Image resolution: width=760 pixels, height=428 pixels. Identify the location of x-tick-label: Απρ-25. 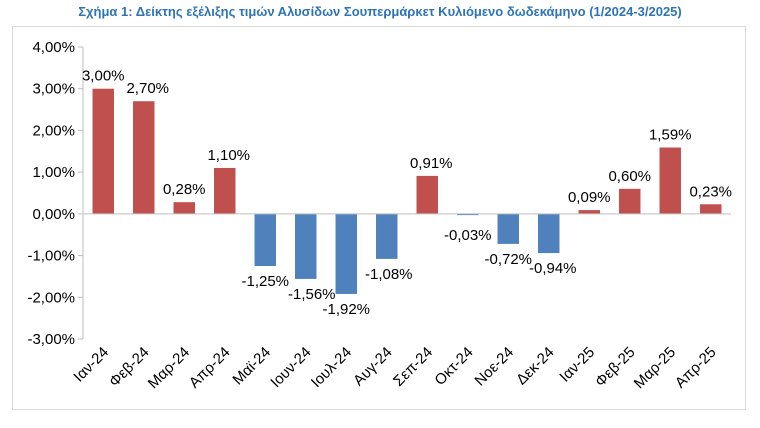
(696, 368).